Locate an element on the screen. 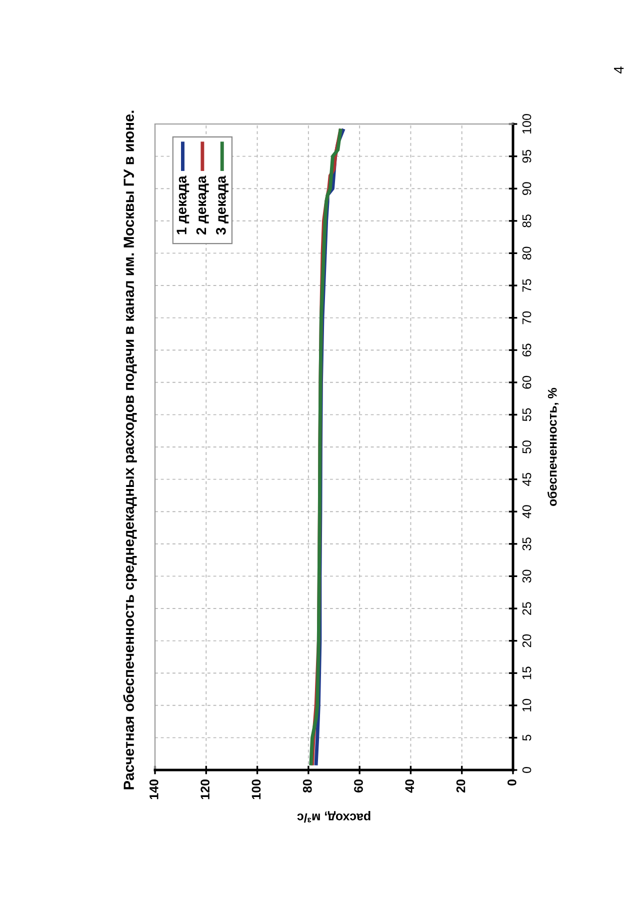 The height and width of the screenshot is (905, 640). y-tick-label: 80 is located at coordinates (527, 253).